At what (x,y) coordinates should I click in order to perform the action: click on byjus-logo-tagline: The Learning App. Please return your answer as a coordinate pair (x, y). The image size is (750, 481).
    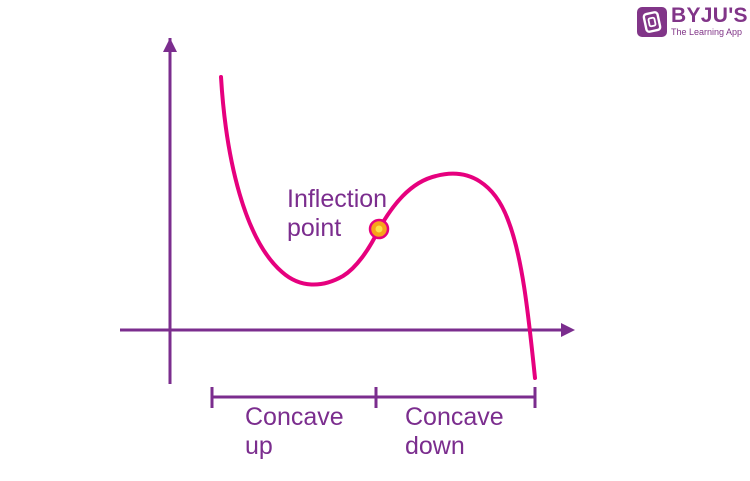
    Looking at the image, I should click on (707, 32).